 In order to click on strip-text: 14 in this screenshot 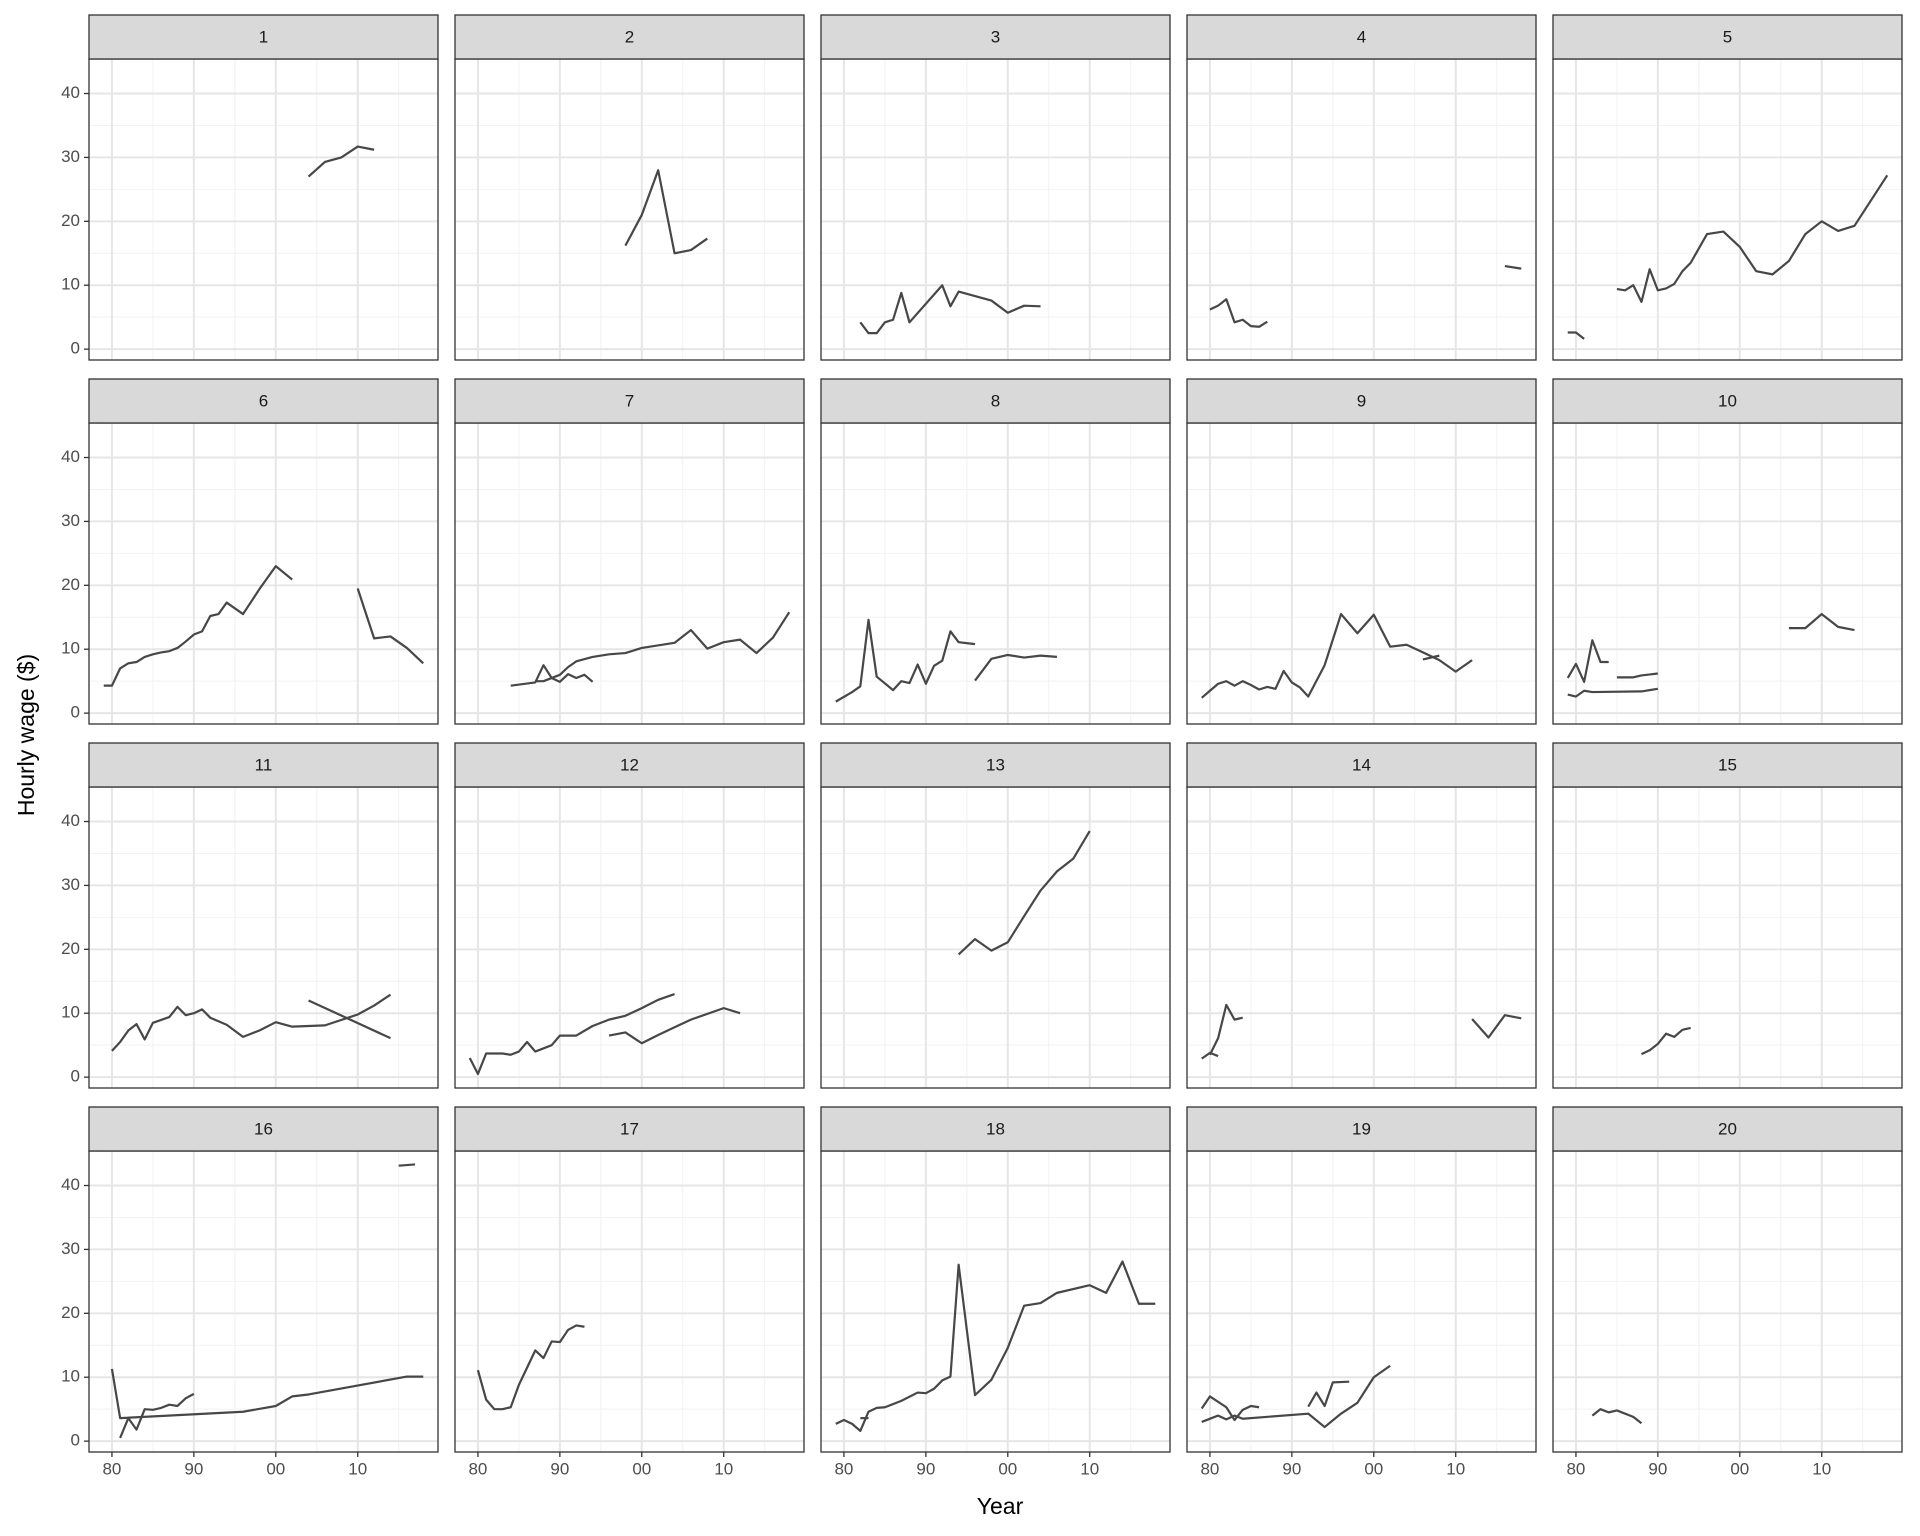, I will do `click(1361, 764)`.